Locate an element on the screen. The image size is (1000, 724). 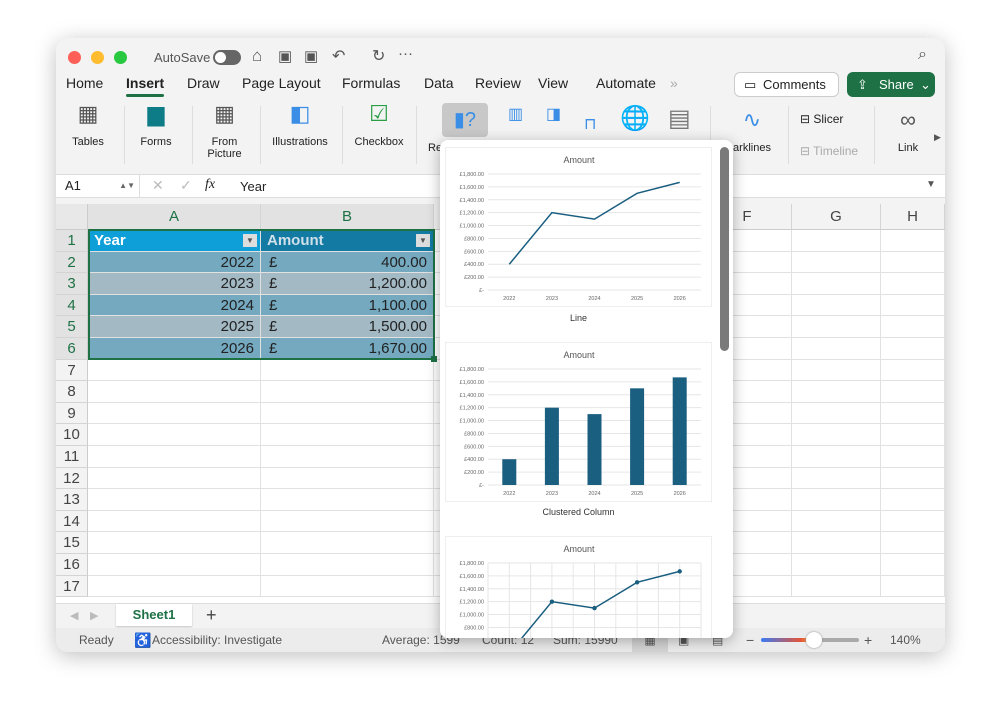
row-header-4: 4 is located at coordinates (72, 305).